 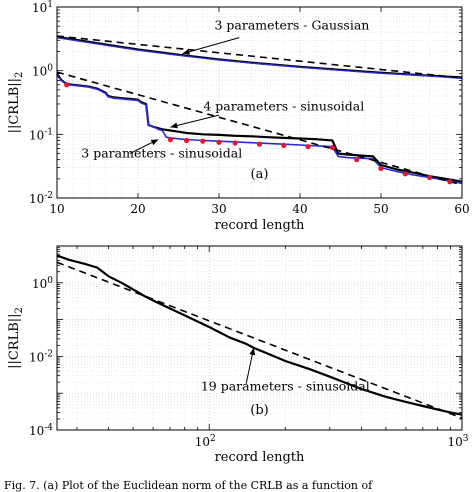 I want to click on x-tick-label: 60, so click(x=461, y=209).